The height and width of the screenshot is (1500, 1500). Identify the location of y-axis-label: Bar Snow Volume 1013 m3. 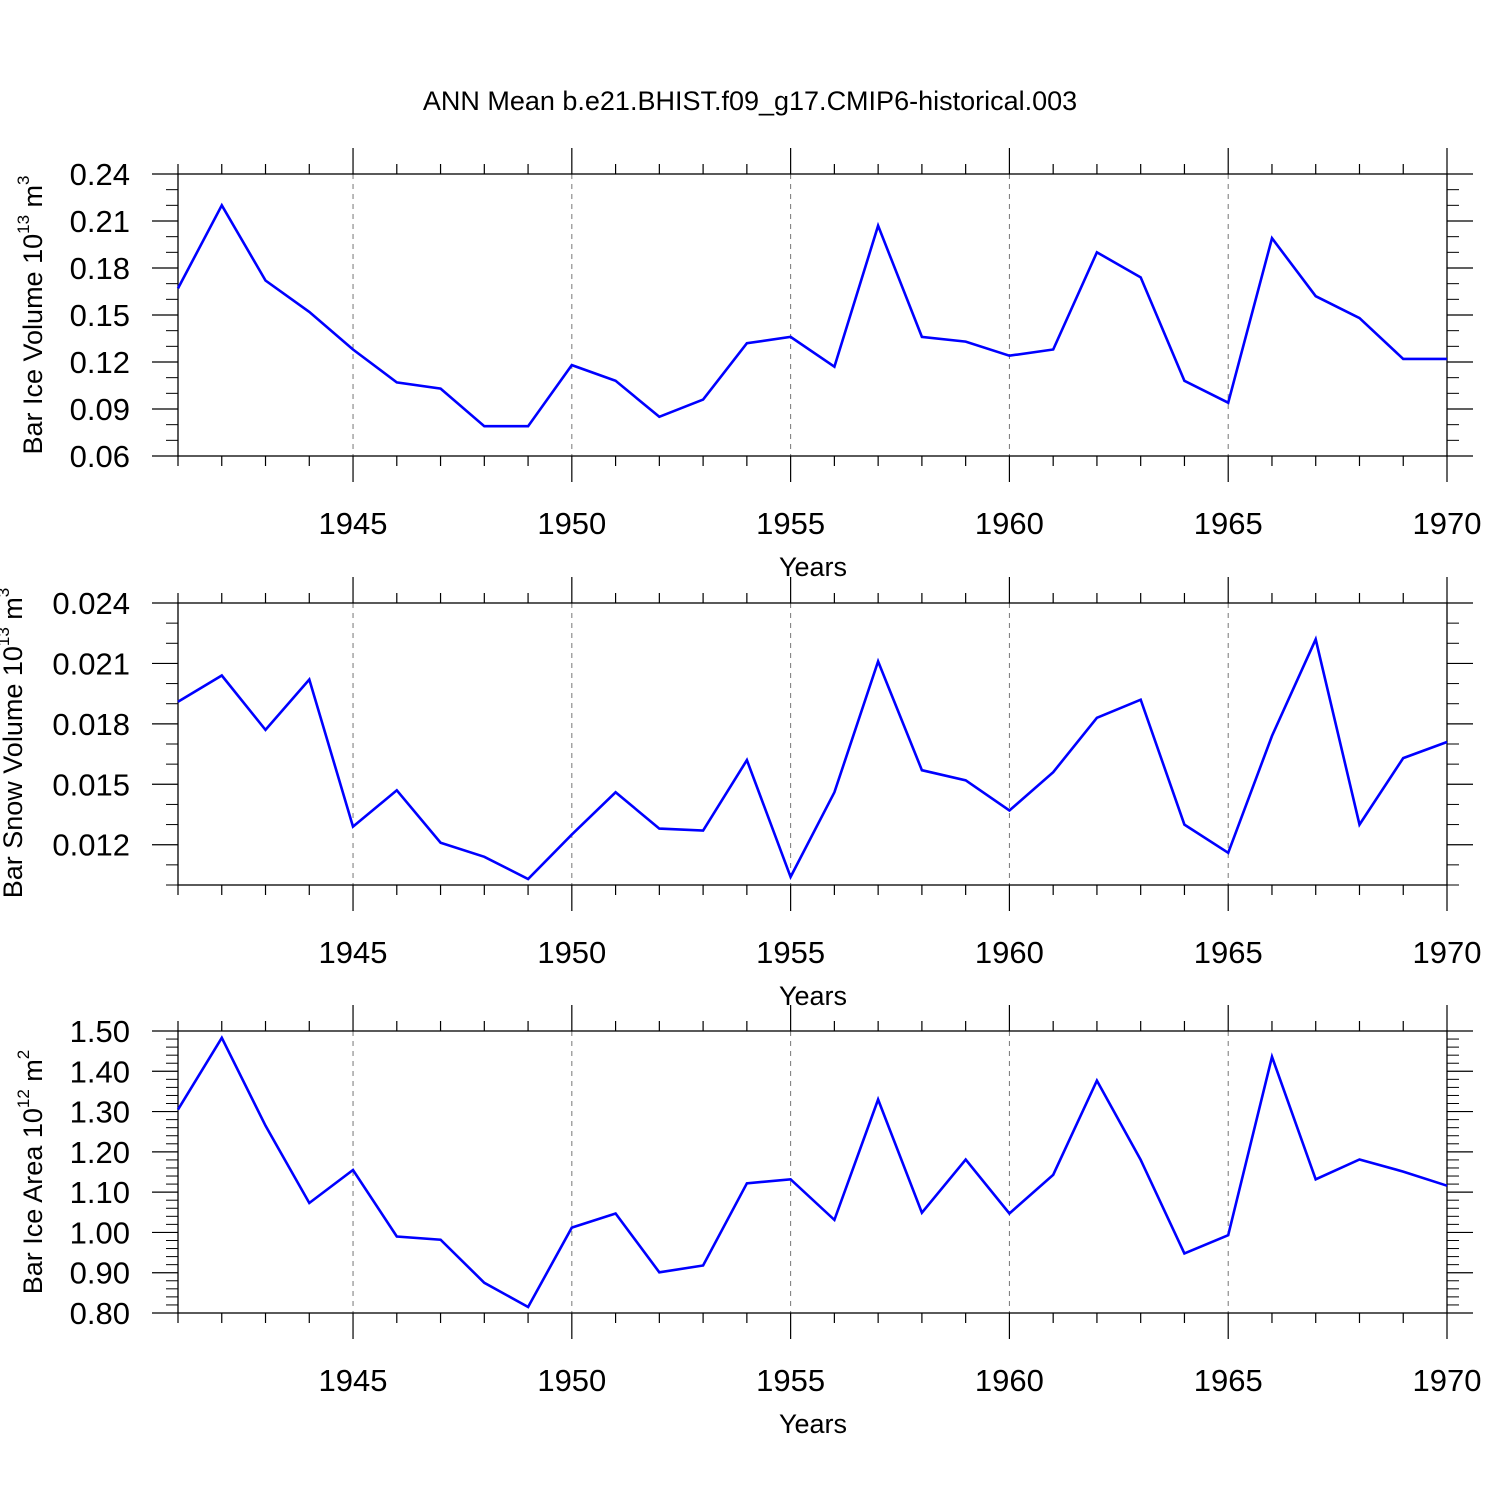
(14, 743).